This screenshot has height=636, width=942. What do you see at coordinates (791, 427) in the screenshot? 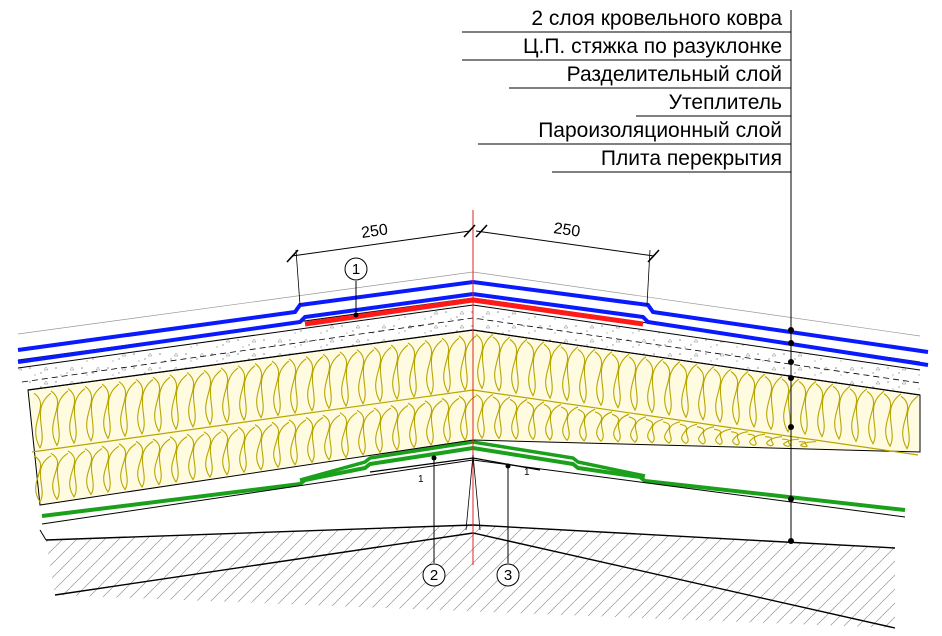
I see `leader-dot-insulation` at bounding box center [791, 427].